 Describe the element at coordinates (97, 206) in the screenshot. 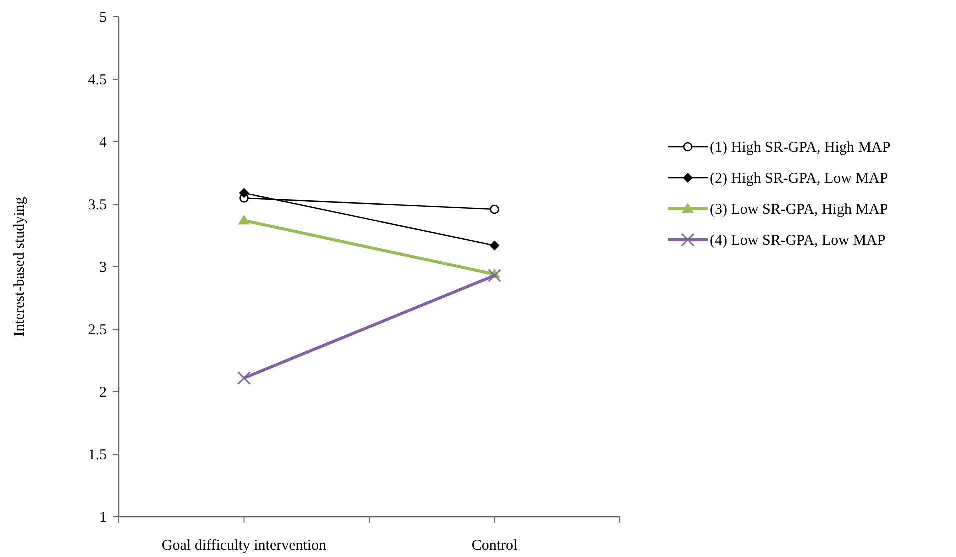

I see `y-tick-label: 3.5` at that location.